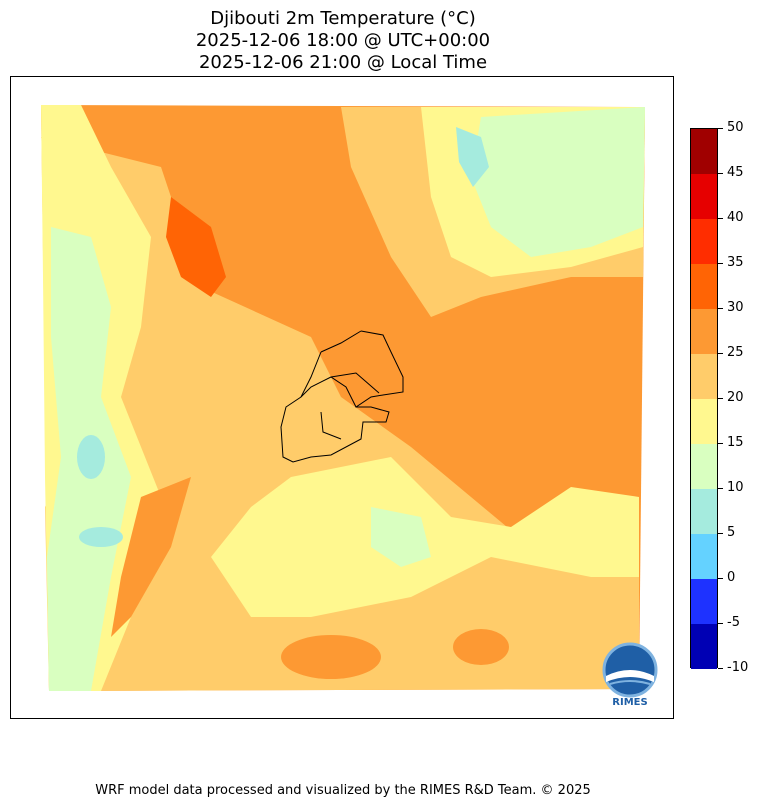 The image size is (760, 808). I want to click on zone-25-30-sw, so click(151, 557).